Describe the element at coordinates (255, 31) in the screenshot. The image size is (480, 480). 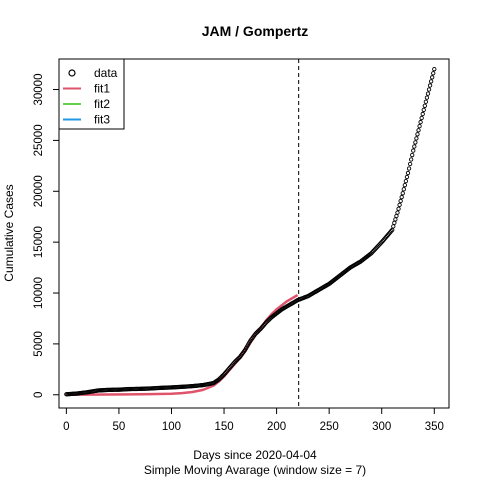
I see `chart-title: JAM / Gompertz` at that location.